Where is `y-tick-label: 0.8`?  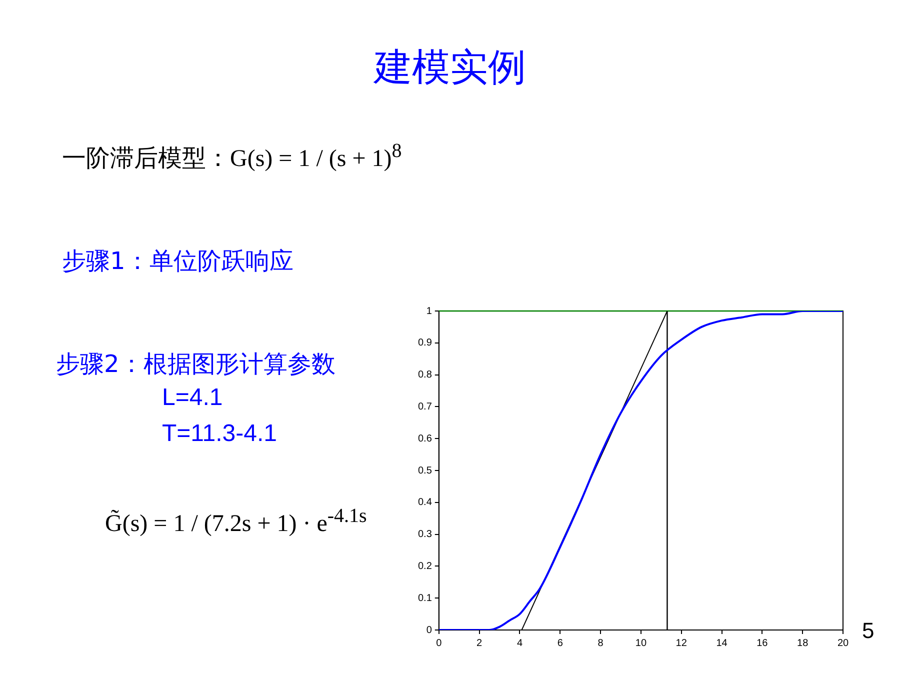 y-tick-label: 0.8 is located at coordinates (425, 375).